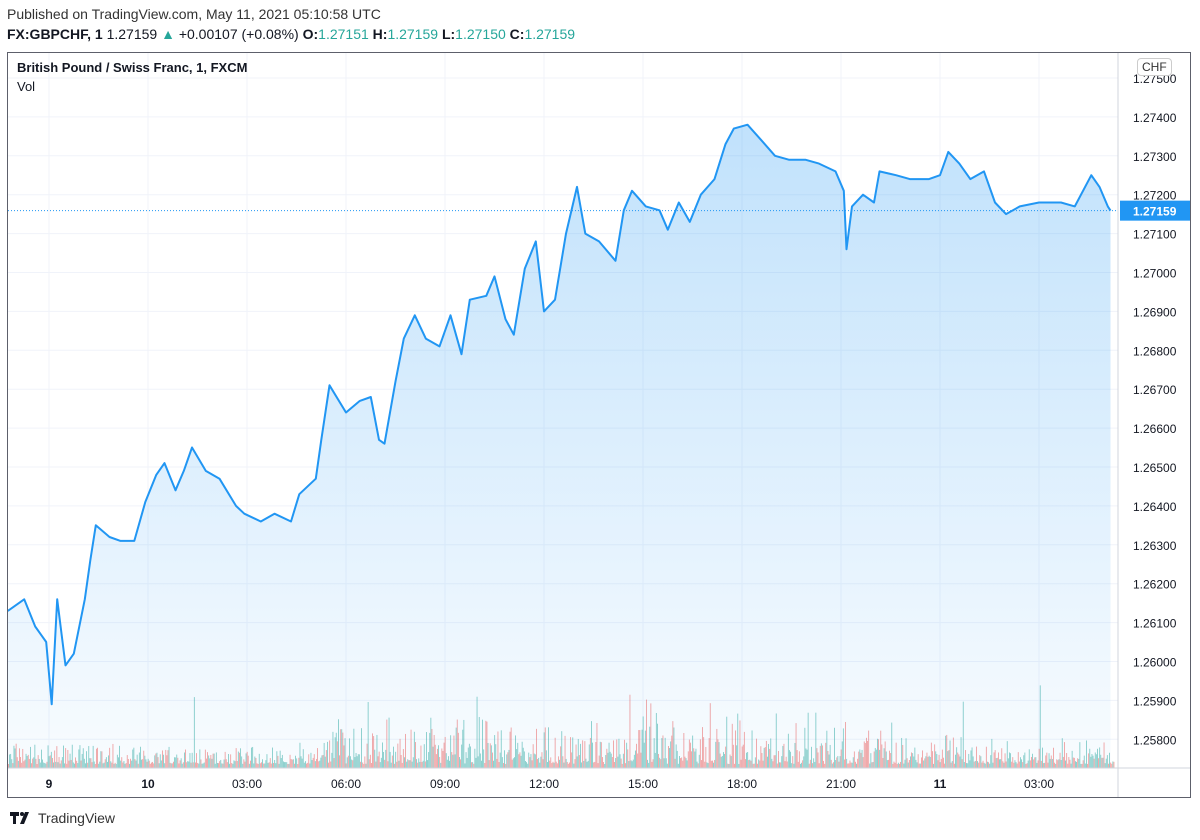 The width and height of the screenshot is (1200, 840). Describe the element at coordinates (343, 34) in the screenshot. I see `open-value: 1.27151` at that location.